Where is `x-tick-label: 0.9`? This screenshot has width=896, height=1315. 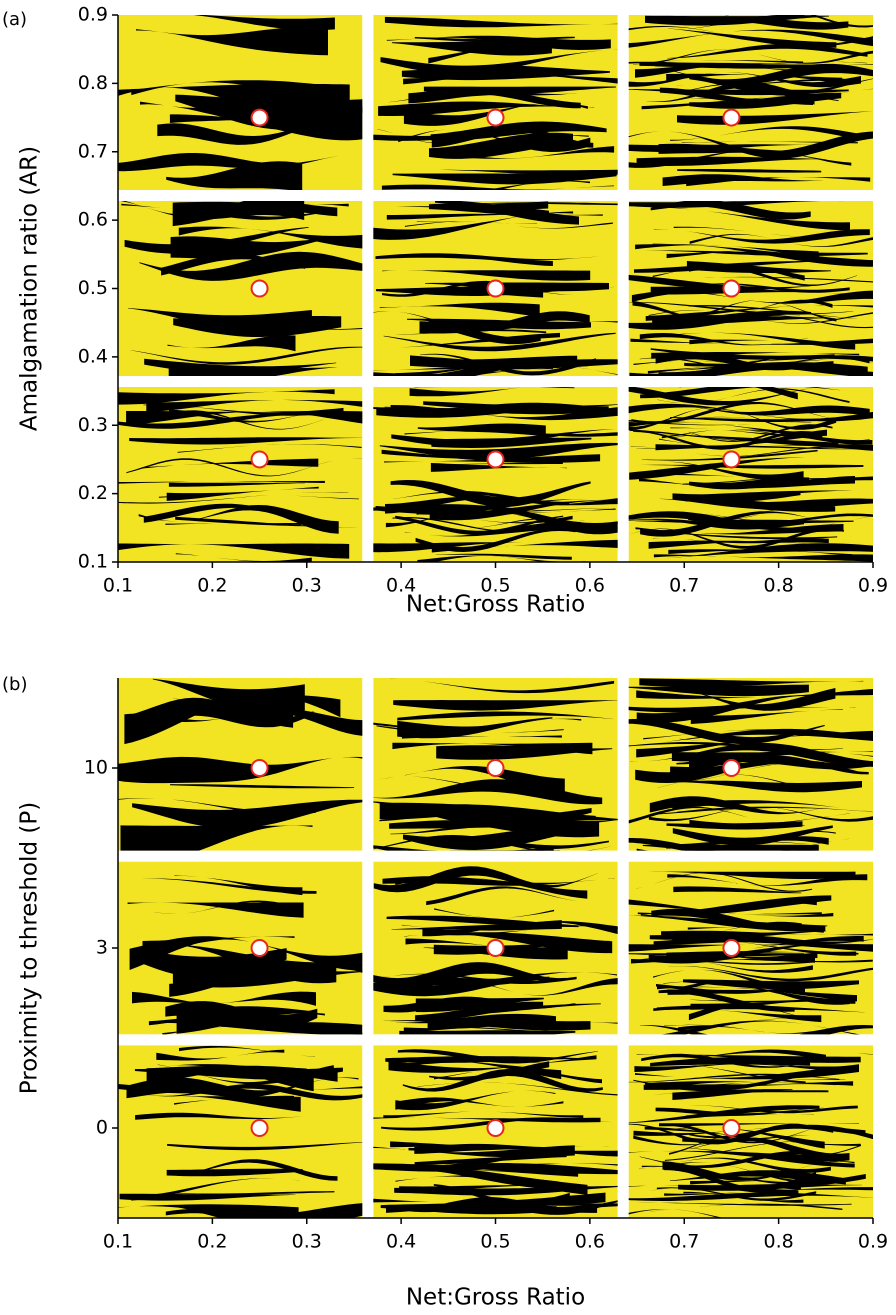
x-tick-label: 0.9 is located at coordinates (873, 586).